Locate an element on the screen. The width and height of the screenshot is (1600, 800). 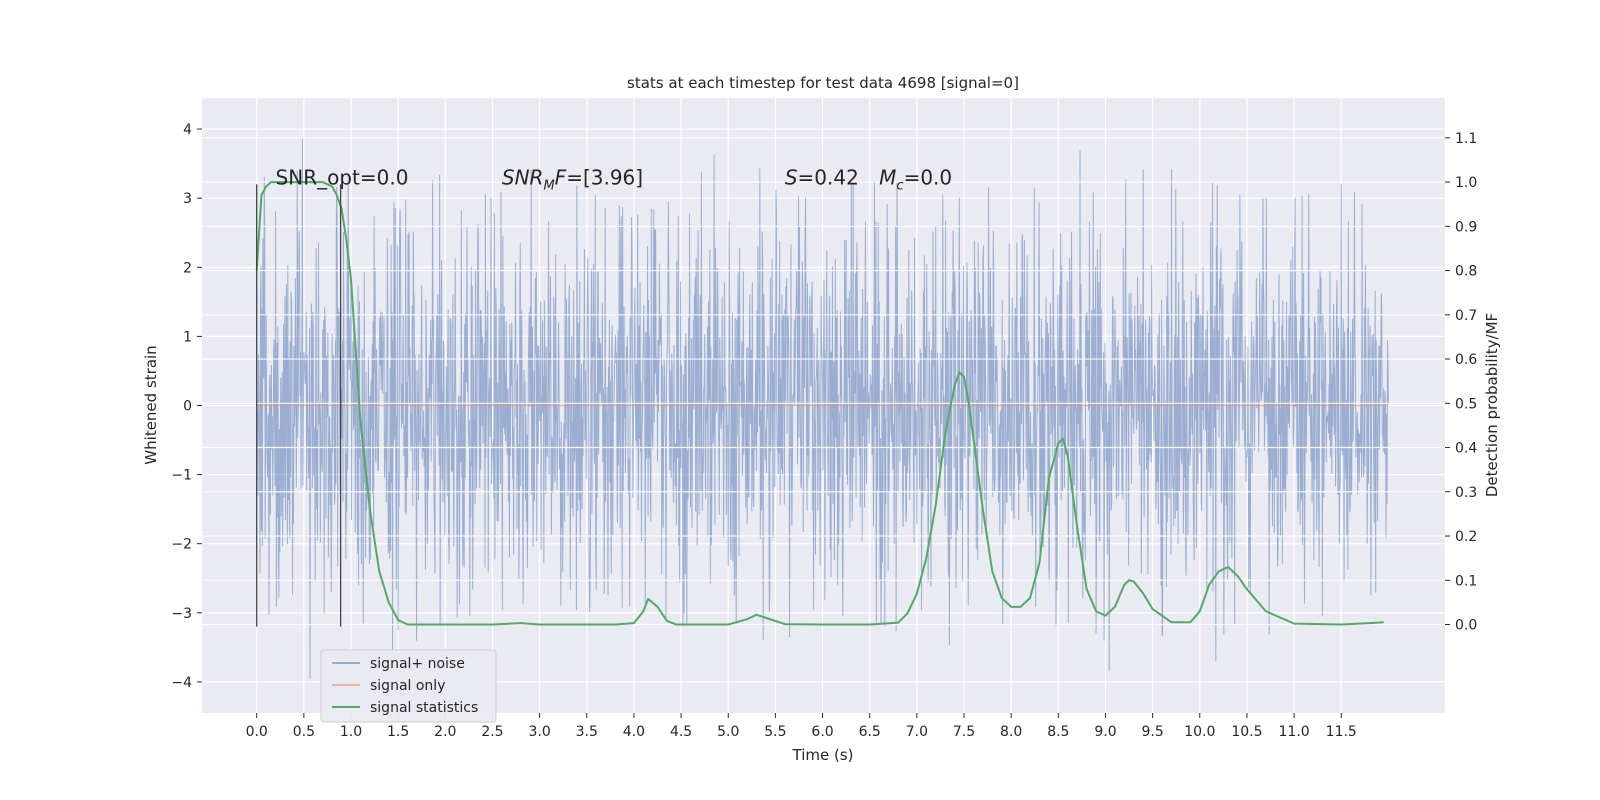
annotations: SNR_opt=0.0 SNRMF=[3.96] S=0.42 Mc=0.0 is located at coordinates (614, 179).